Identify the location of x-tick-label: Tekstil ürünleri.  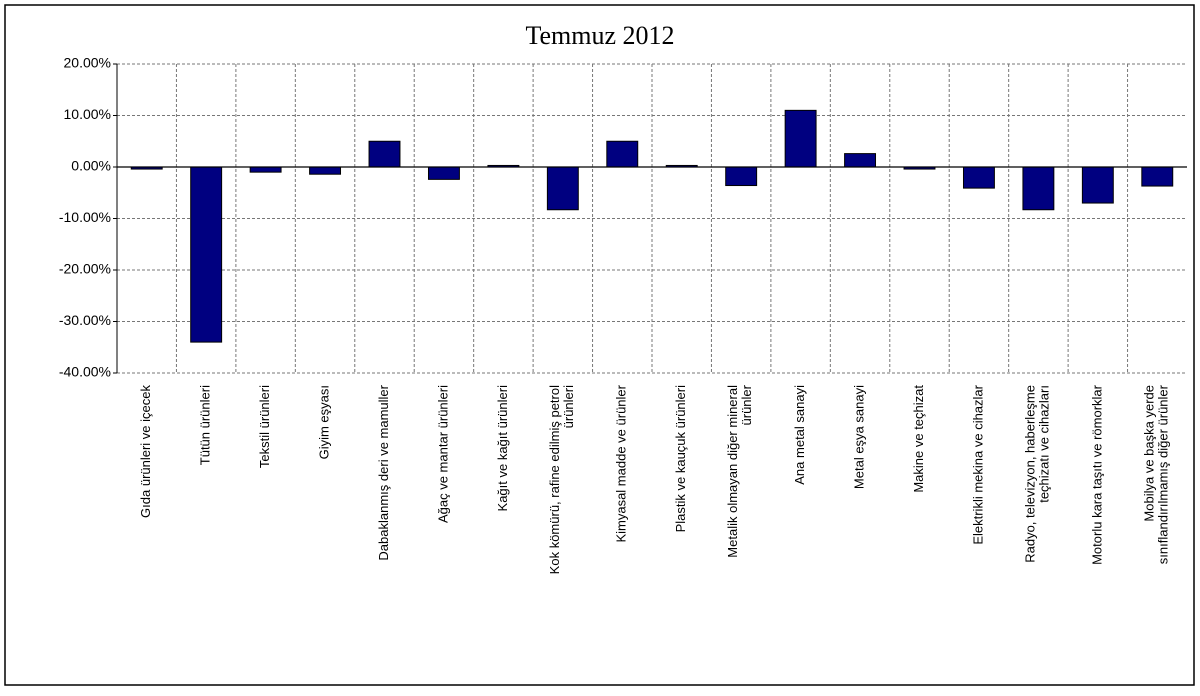
(264, 426).